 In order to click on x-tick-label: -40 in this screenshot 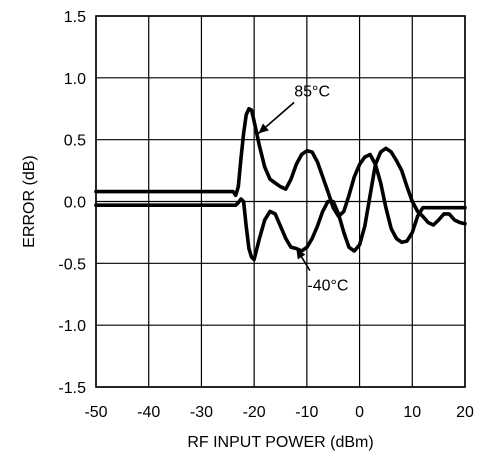, I will do `click(148, 412)`.